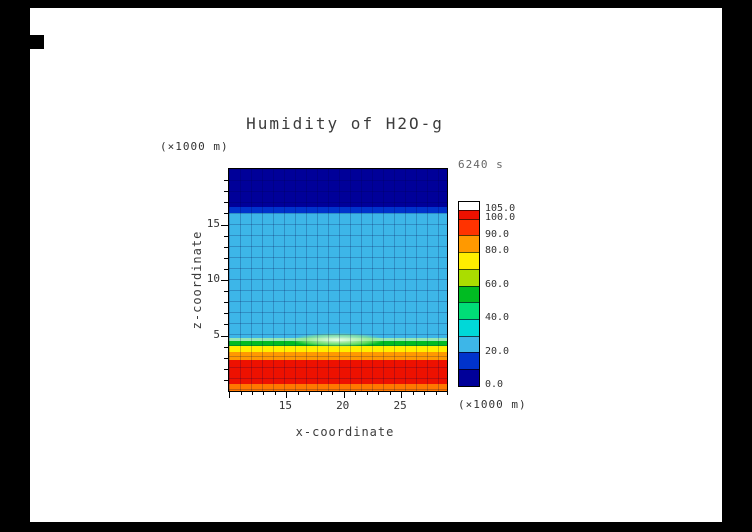 Image resolution: width=752 pixels, height=532 pixels. I want to click on colorbar-label: 105.0, so click(500, 209).